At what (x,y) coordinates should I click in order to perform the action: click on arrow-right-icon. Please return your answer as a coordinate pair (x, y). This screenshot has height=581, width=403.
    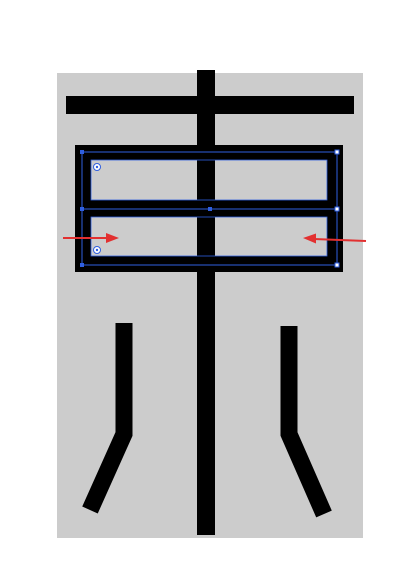
    Looking at the image, I should click on (91, 238).